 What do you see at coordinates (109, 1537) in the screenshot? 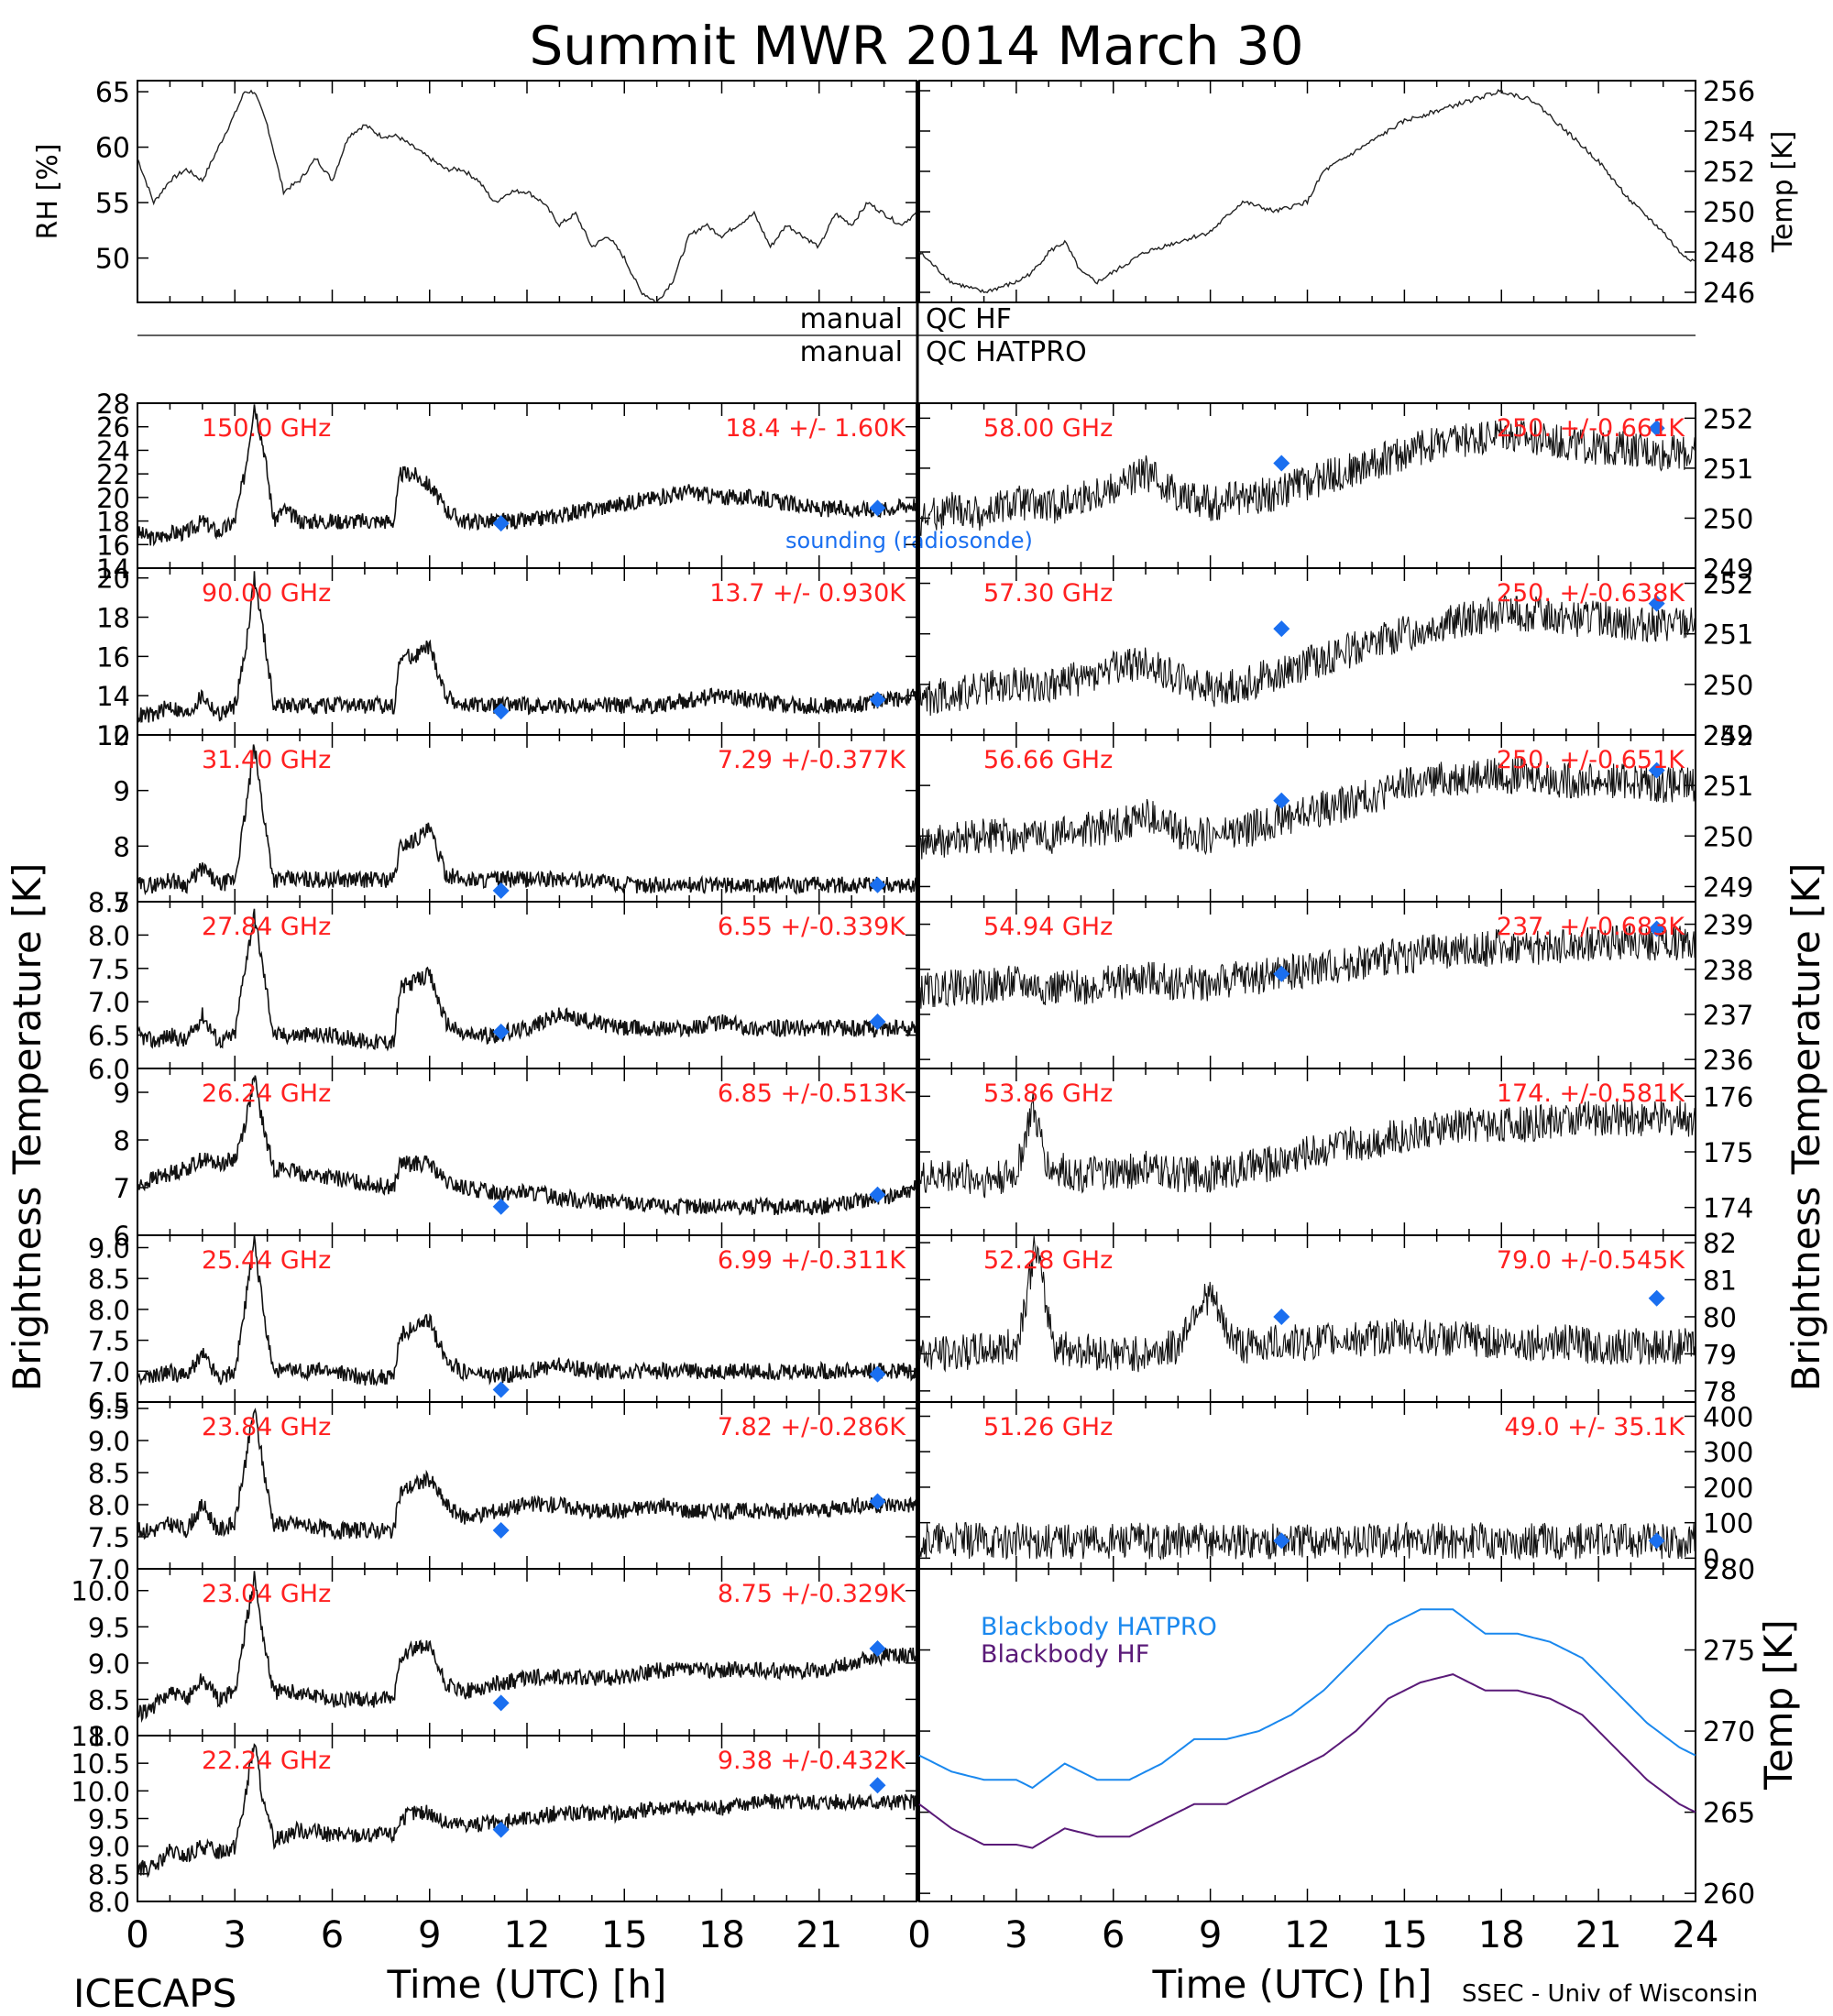
I see `y-tick-label: 7.5` at bounding box center [109, 1537].